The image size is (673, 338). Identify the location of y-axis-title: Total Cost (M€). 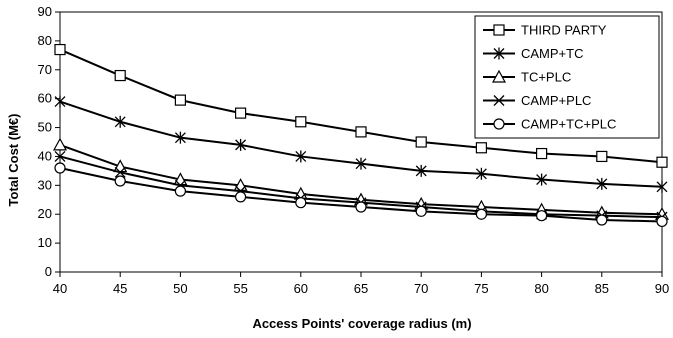
(13, 160).